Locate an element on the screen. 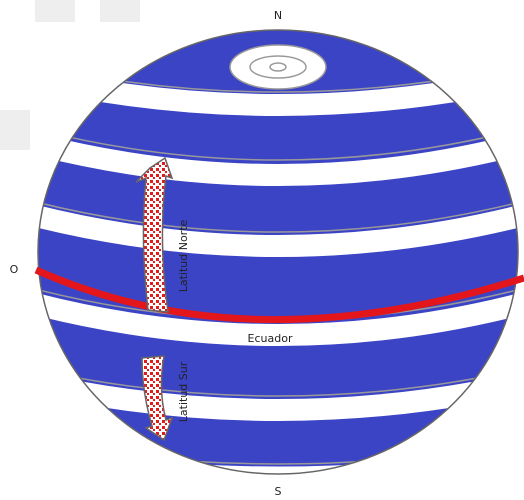  south-latitude-label: Latitud Sur is located at coordinates (183, 391).